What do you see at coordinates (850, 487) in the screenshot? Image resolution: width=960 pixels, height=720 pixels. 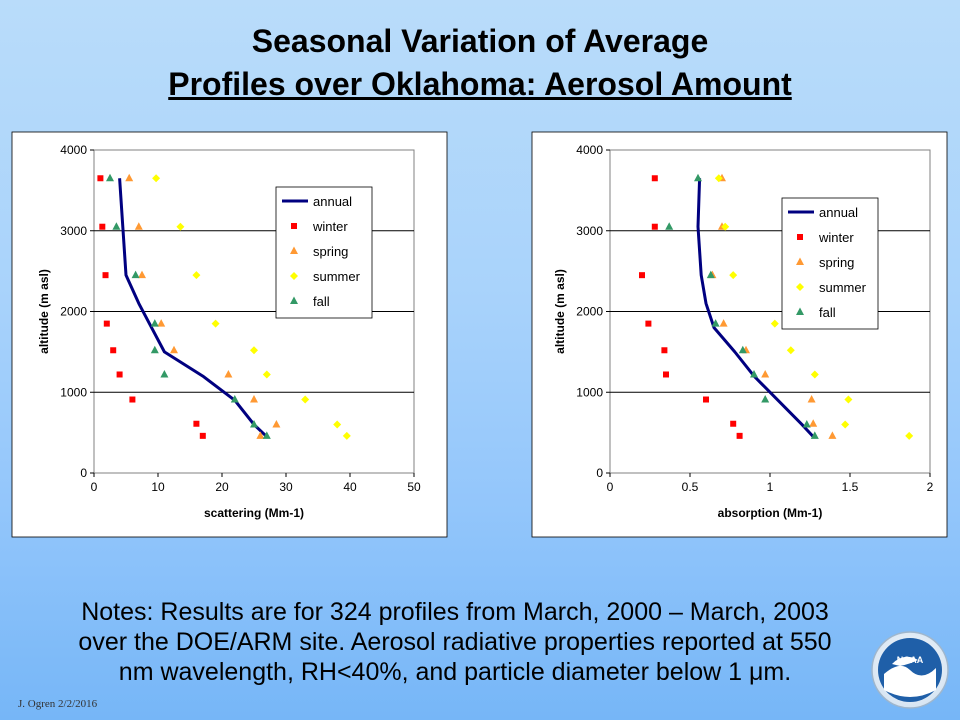 I see `absorption-xtick-label: 1.5` at bounding box center [850, 487].